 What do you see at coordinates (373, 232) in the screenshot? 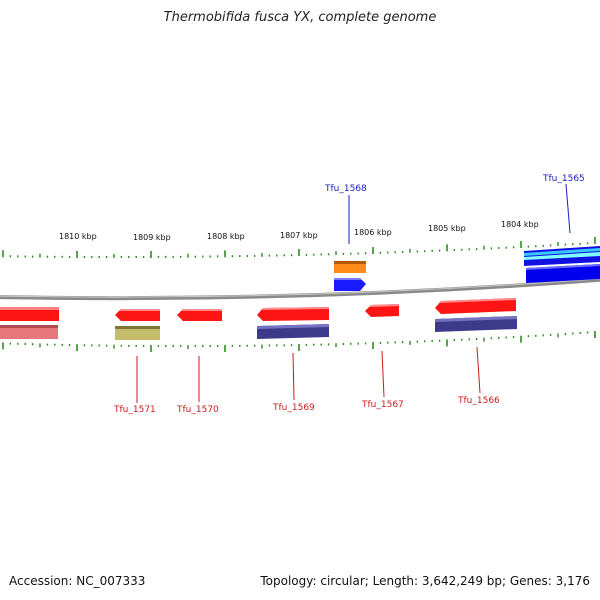
I see `scale-label-1806: 1806 kbp` at bounding box center [373, 232].